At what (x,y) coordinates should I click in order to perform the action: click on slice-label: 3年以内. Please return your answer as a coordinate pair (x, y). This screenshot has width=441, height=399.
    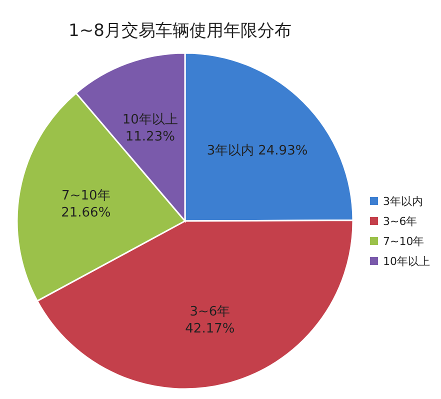
    Looking at the image, I should click on (230, 151).